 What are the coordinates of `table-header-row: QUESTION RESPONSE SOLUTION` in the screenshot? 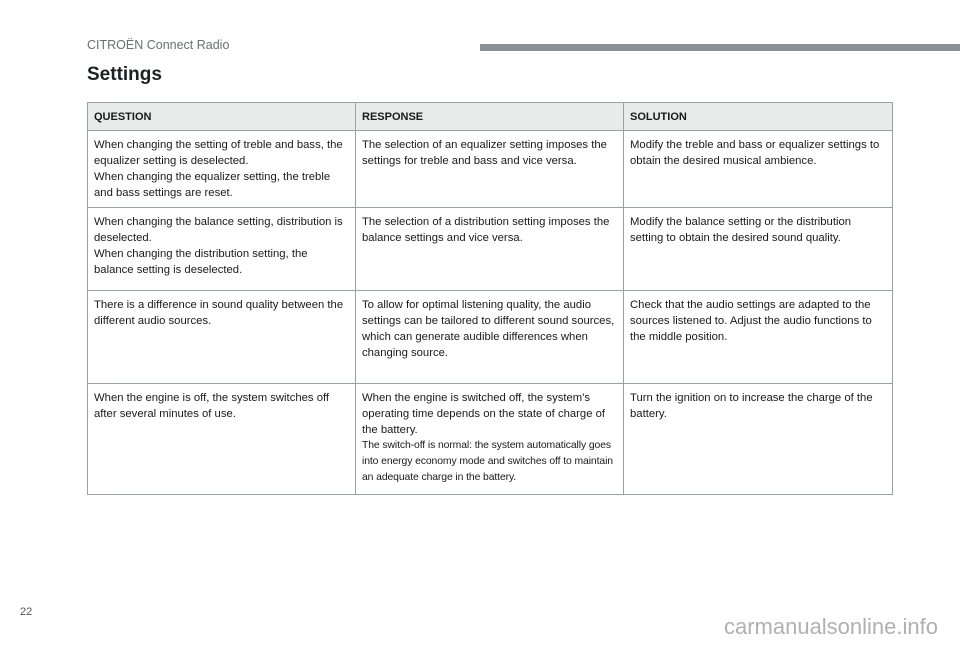 It's located at (490, 116).